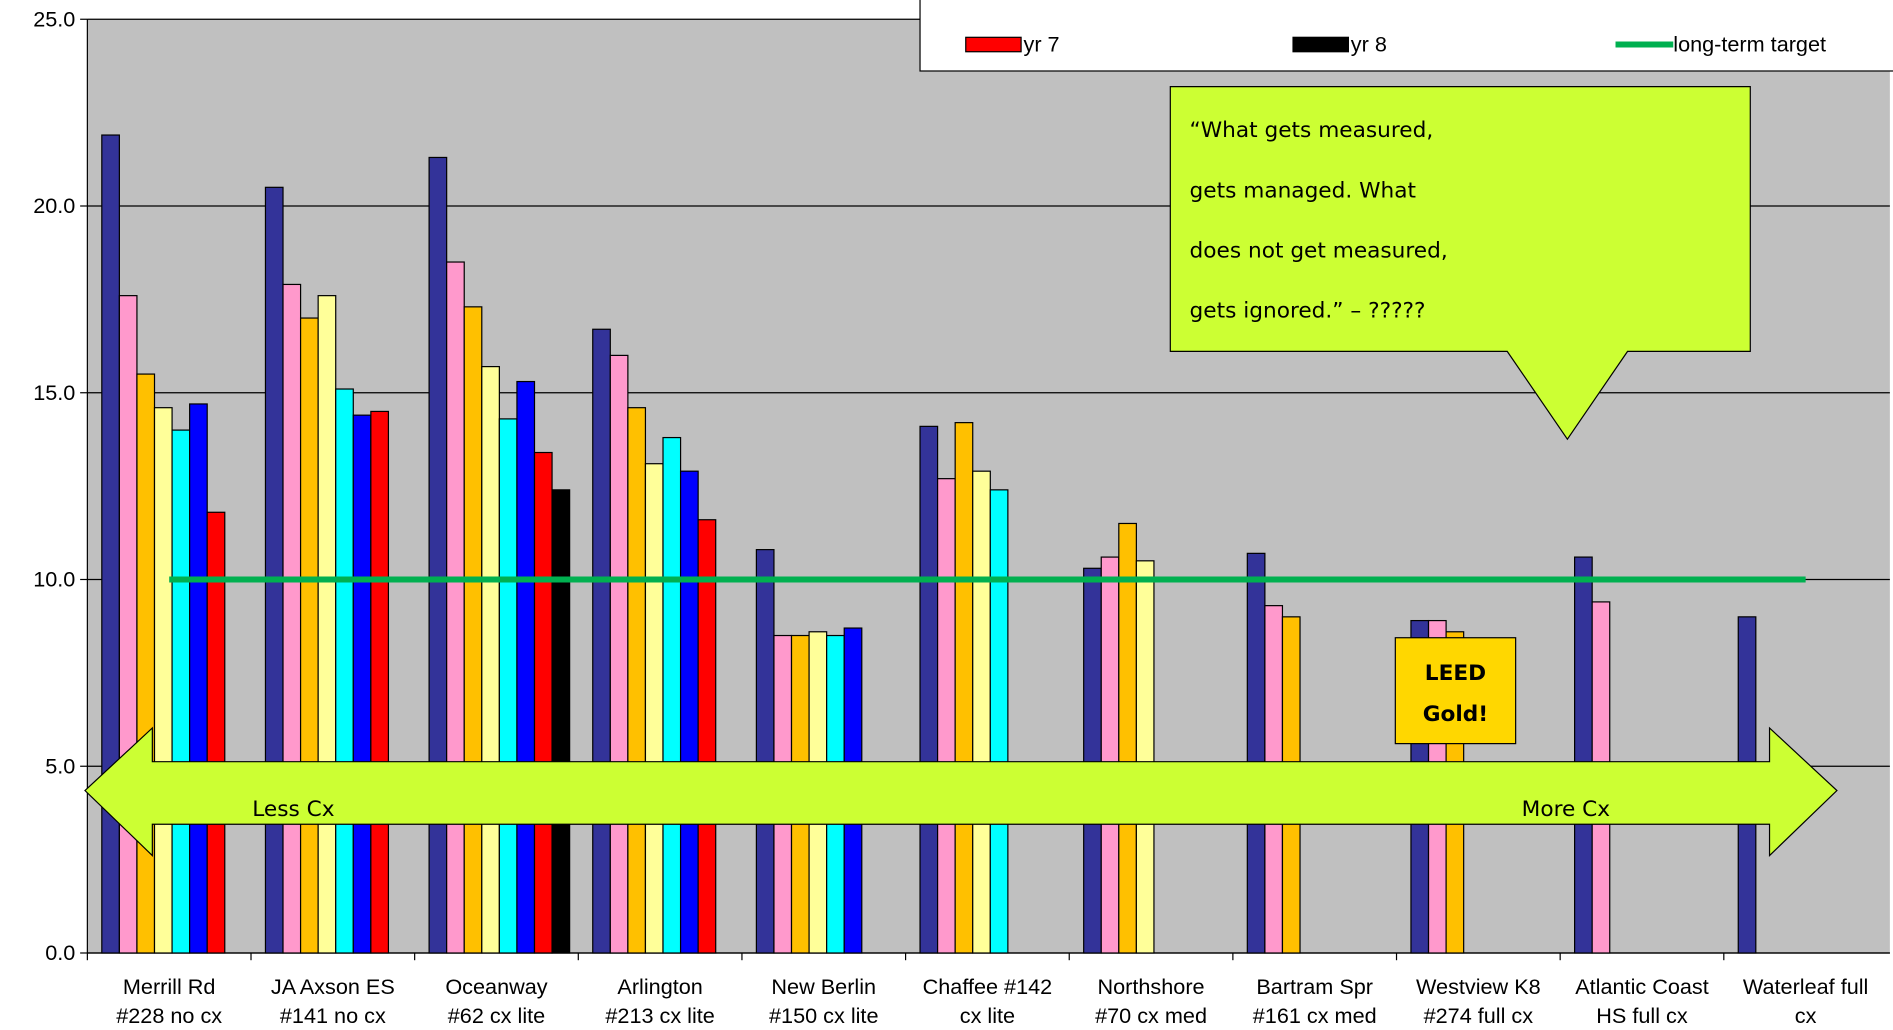  What do you see at coordinates (54, 18) in the screenshot?
I see `y-tick-label: 25.0` at bounding box center [54, 18].